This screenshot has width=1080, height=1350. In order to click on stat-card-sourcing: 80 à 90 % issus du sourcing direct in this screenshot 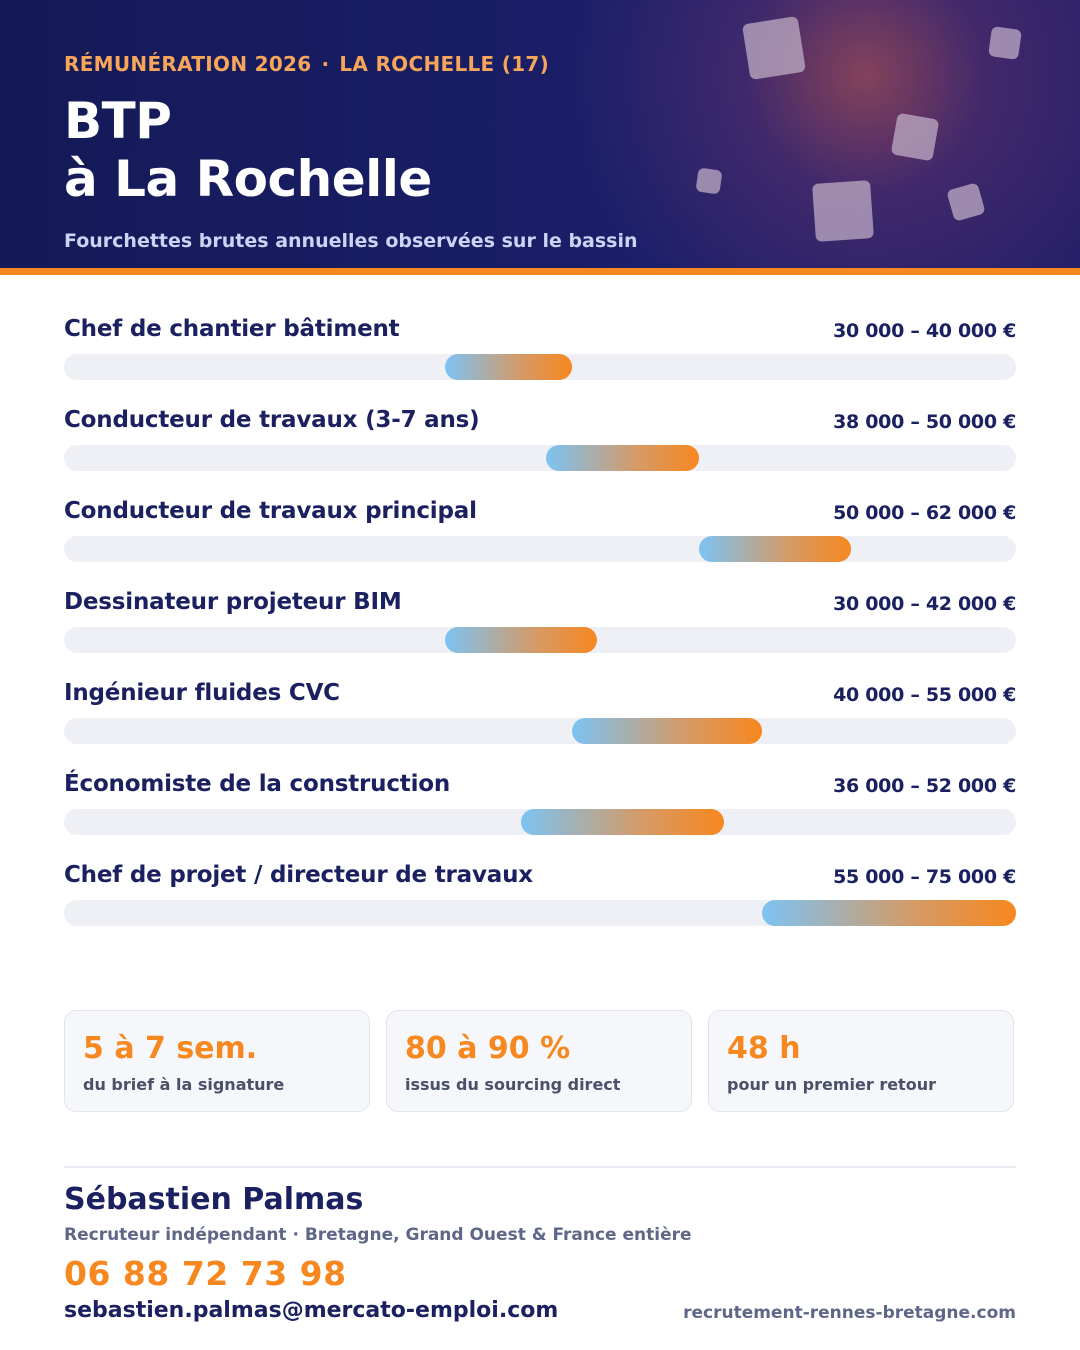, I will do `click(539, 1061)`.